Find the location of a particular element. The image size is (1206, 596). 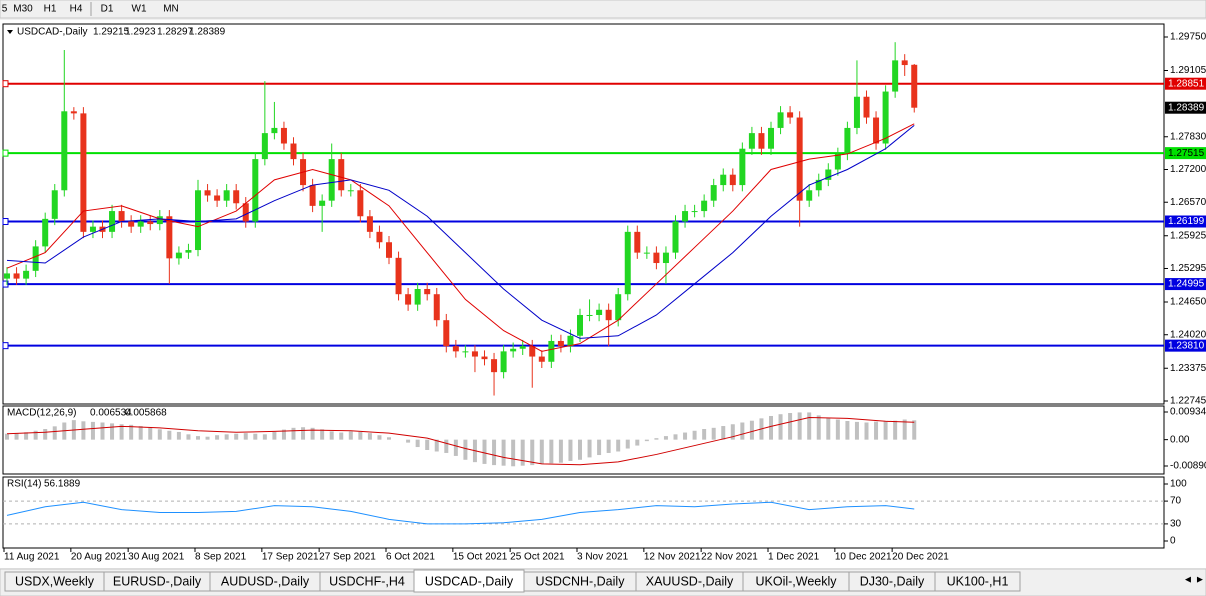

tab-label: UK100-,H1 is located at coordinates (978, 581).